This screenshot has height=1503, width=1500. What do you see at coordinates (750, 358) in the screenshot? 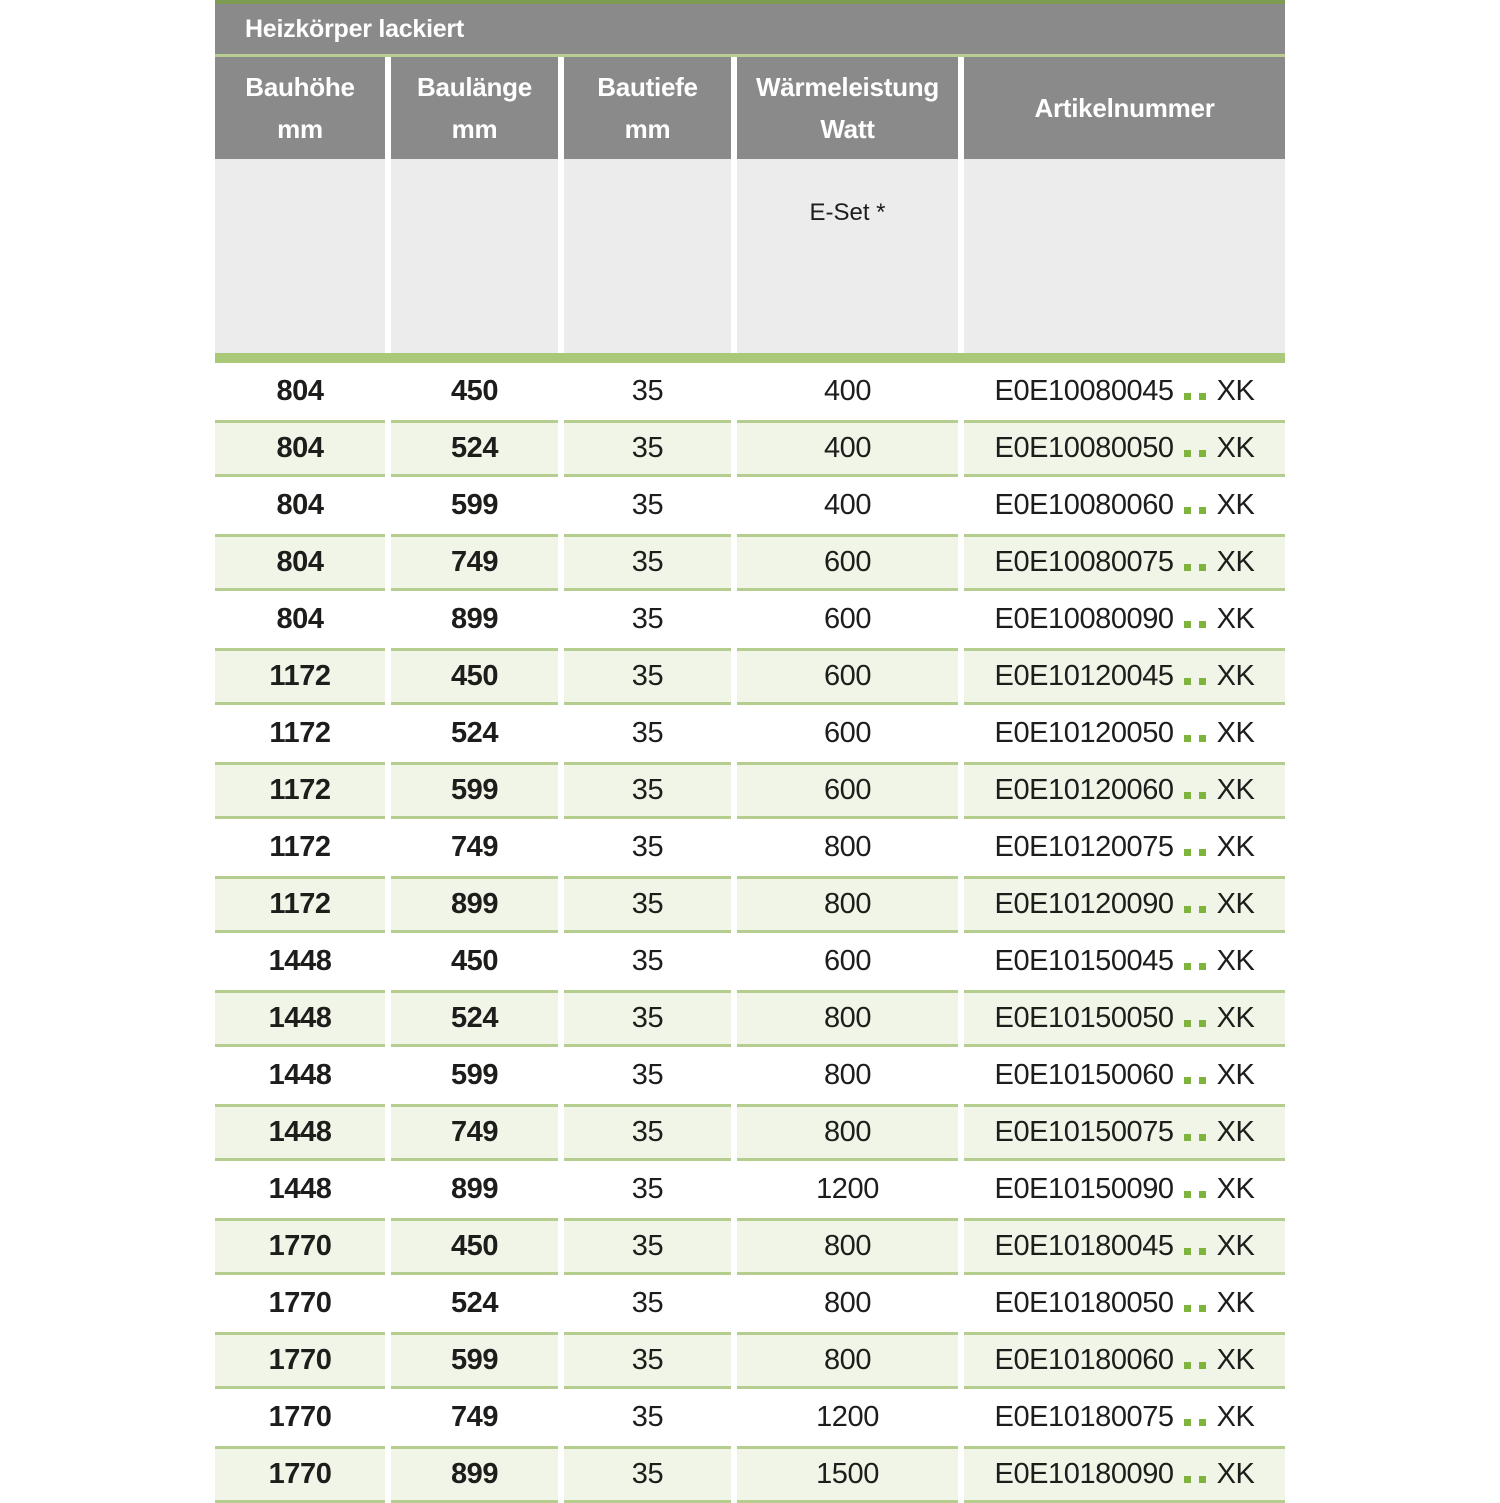
I see `header-separator-bar` at bounding box center [750, 358].